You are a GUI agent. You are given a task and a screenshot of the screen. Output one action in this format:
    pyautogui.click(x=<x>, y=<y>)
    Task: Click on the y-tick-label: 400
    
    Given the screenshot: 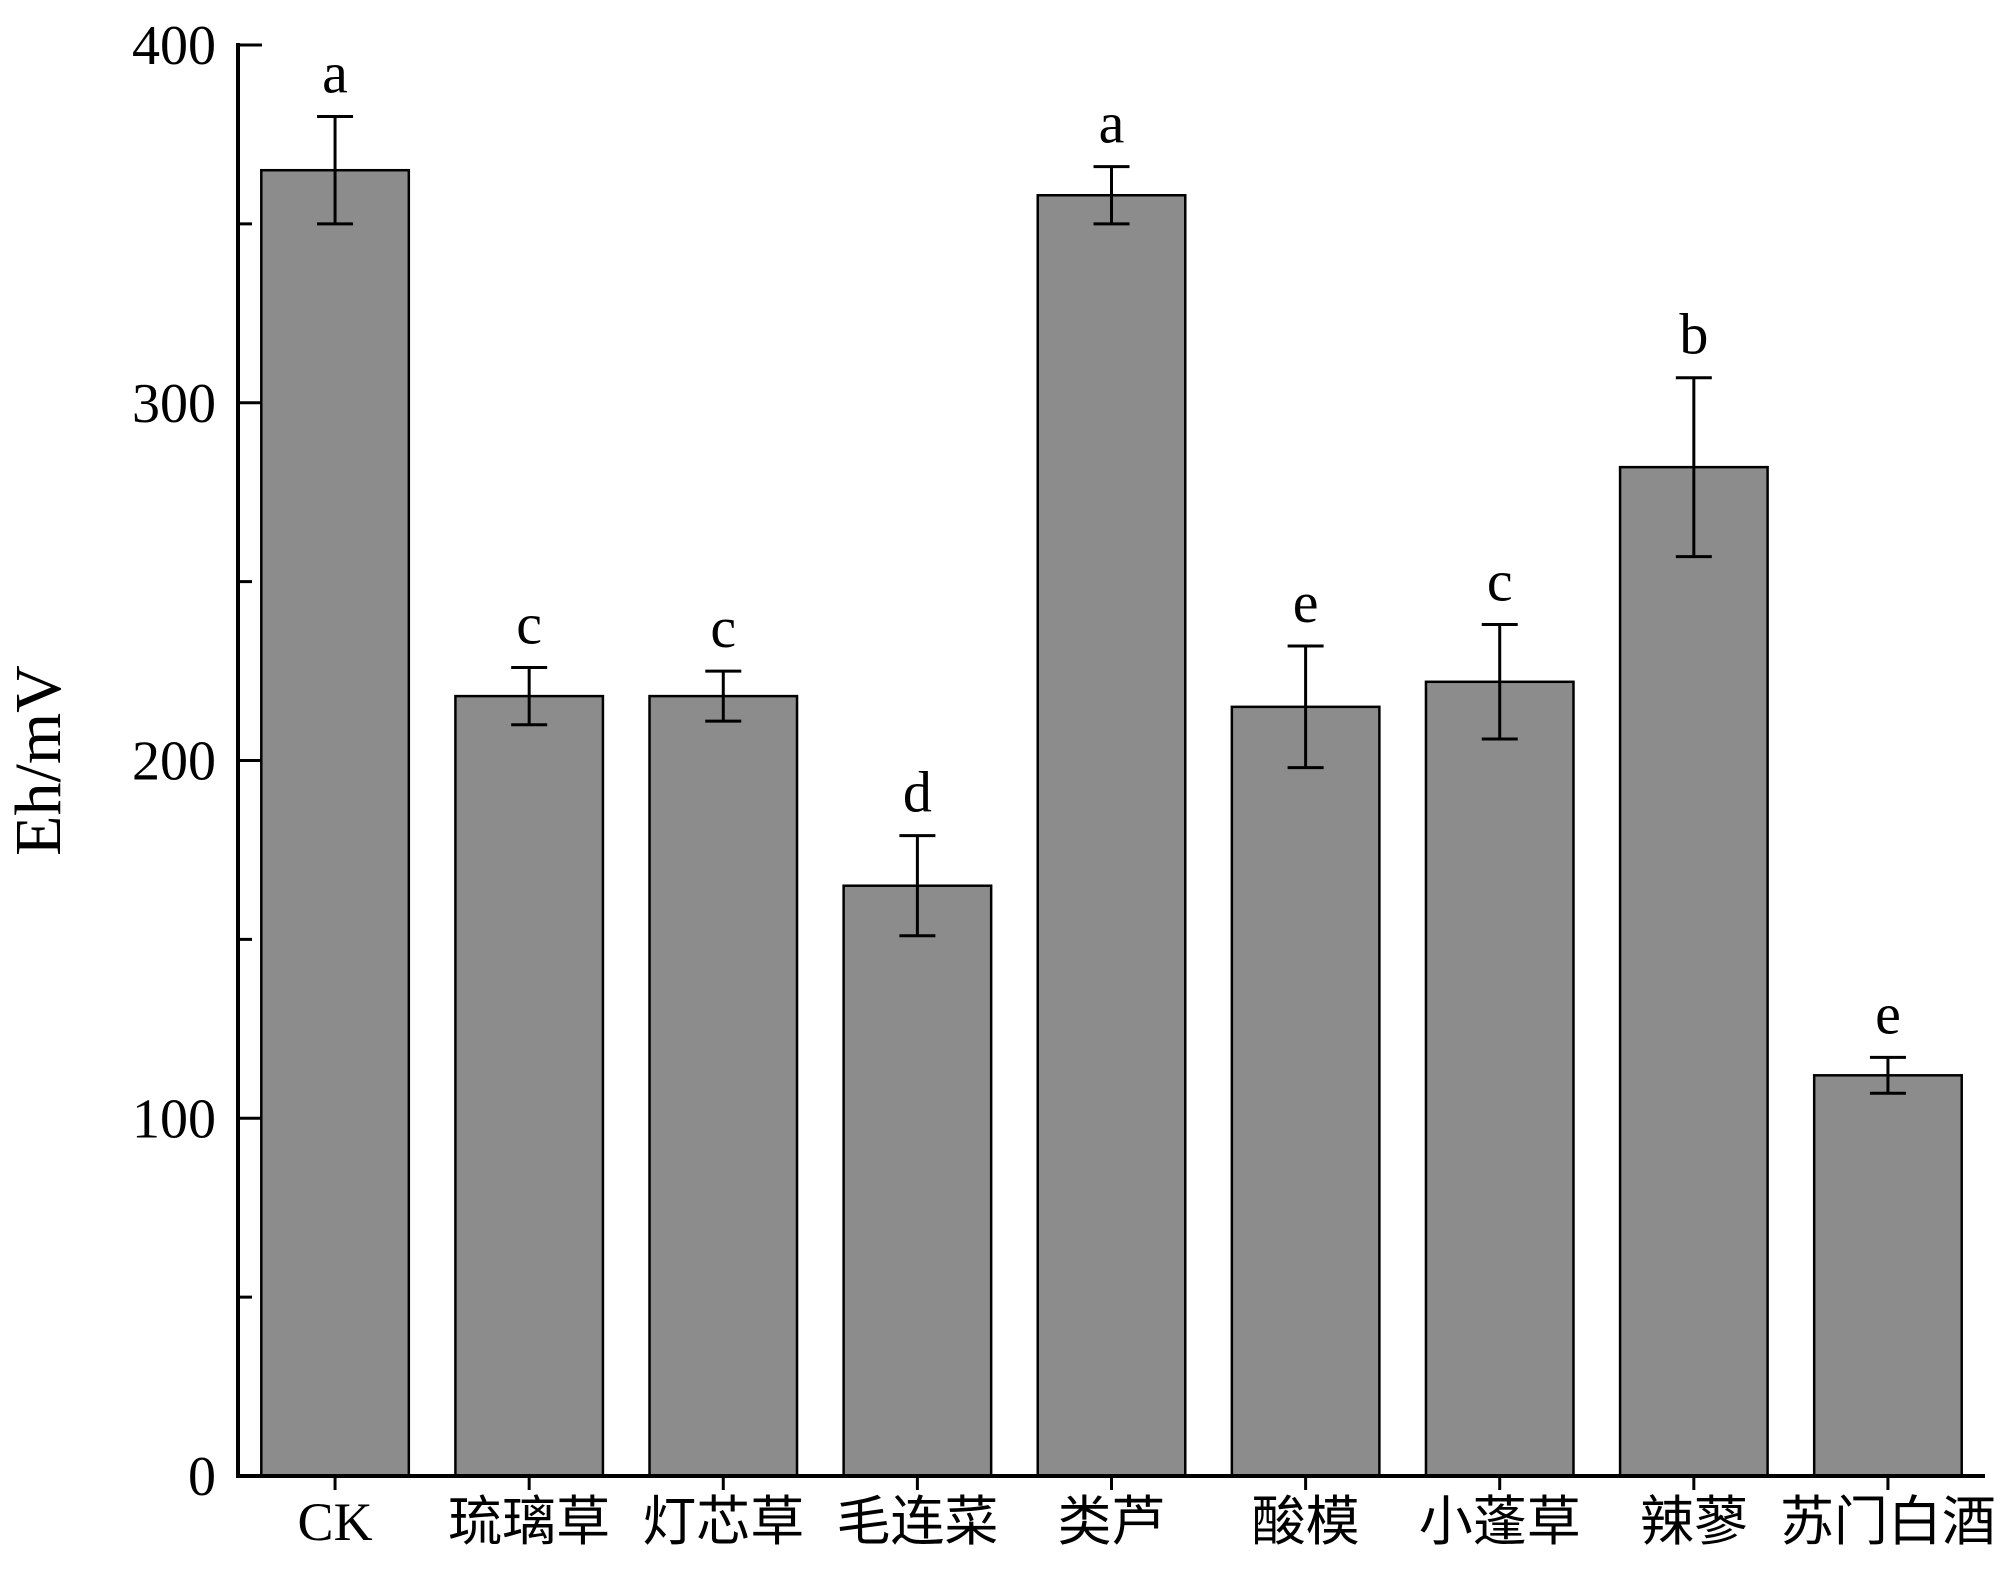 What is the action you would take?
    pyautogui.click(x=174, y=46)
    